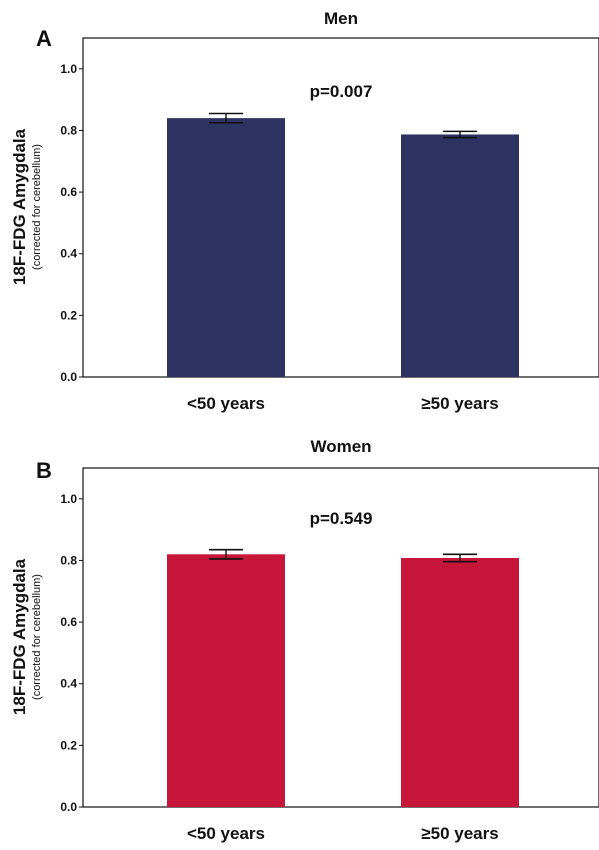 The image size is (599, 850). I want to click on p-value-annotation: p=0.007, so click(341, 91).